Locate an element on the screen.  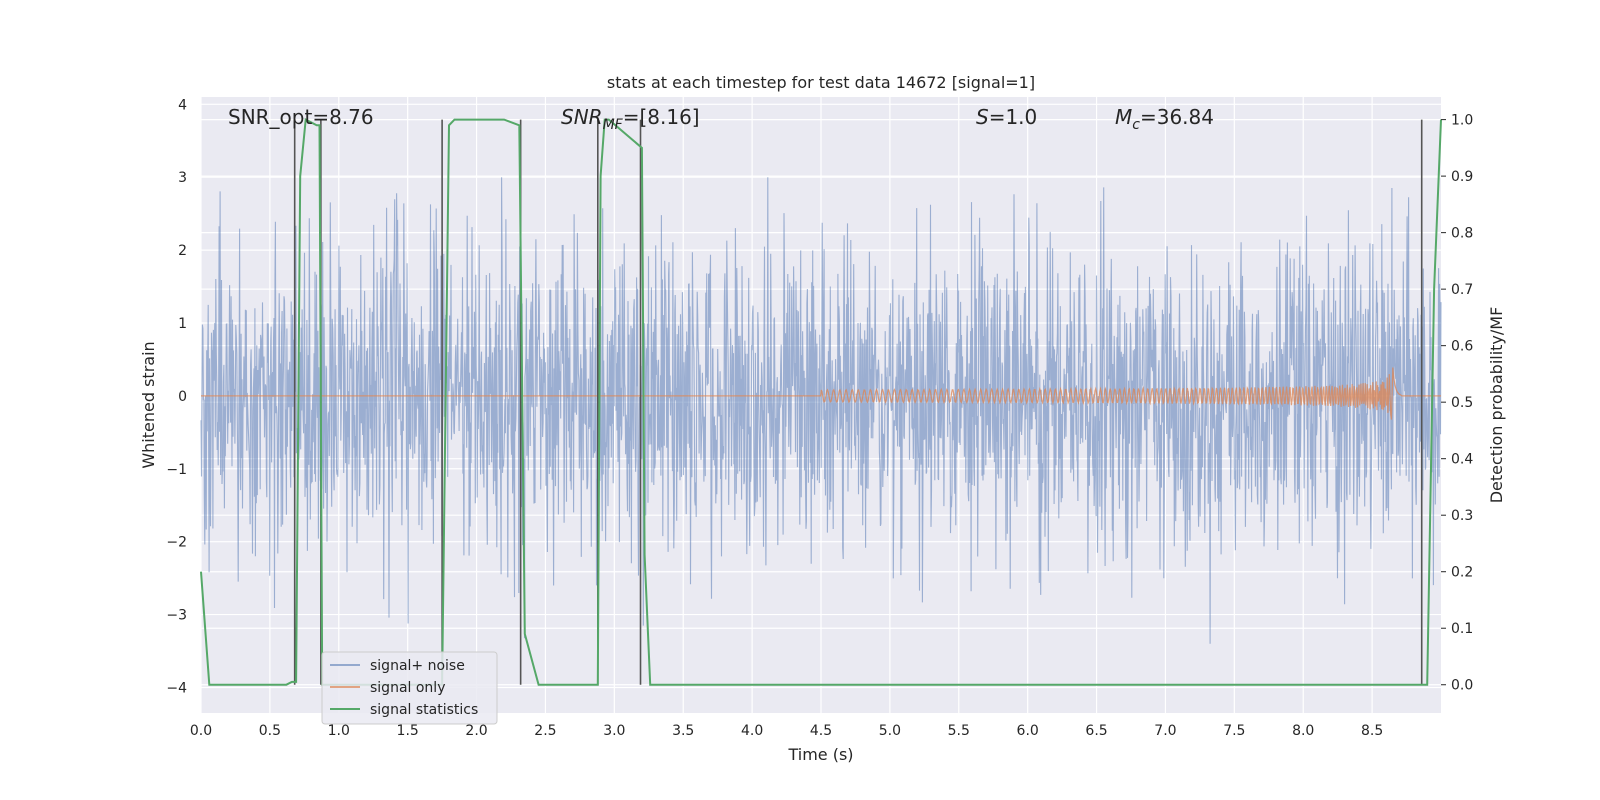
y-right-axis-ticks: 1.0 0.9 0.8 0.7 0.6 0.5 0.4 0.3 0.2 0.1 0.0 is located at coordinates (1457, 403).